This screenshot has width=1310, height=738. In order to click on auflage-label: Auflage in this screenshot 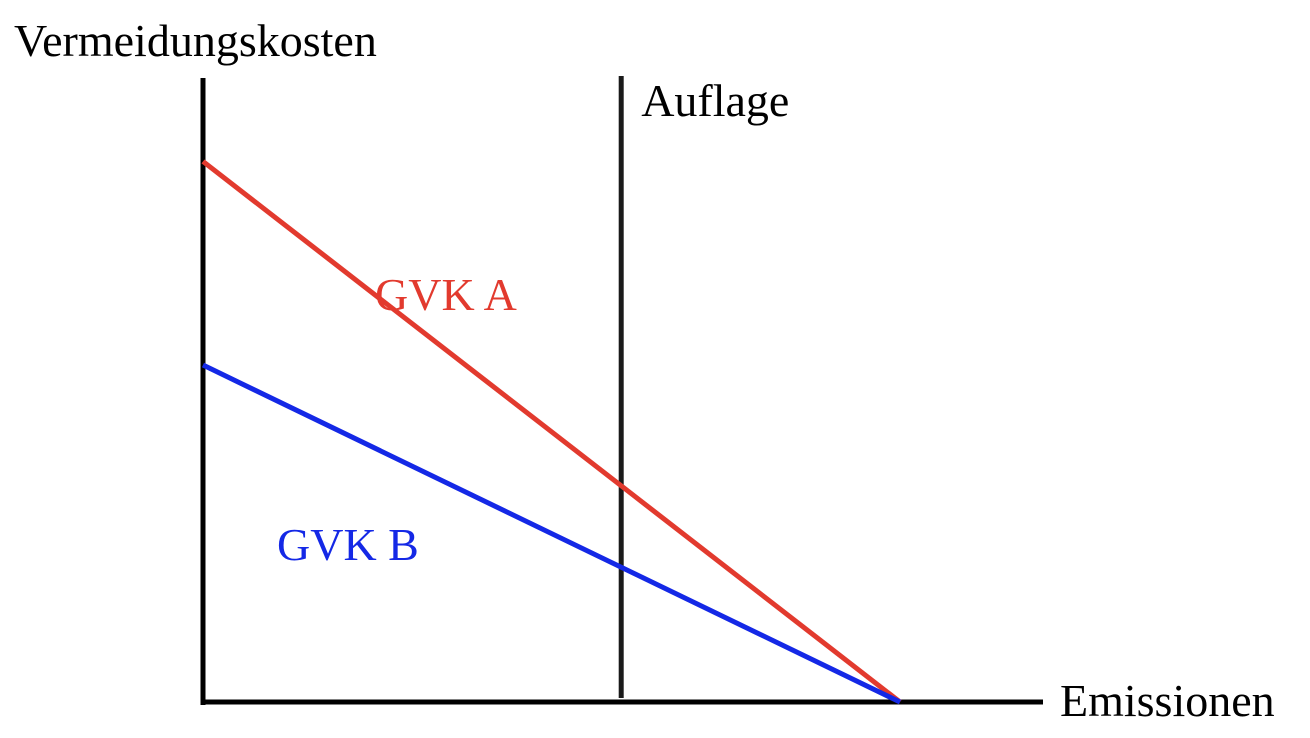, I will do `click(715, 100)`.